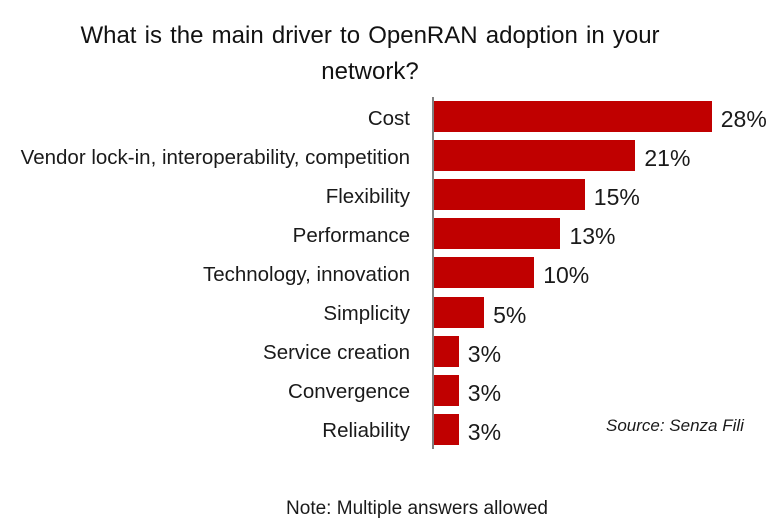 This screenshot has height=525, width=768. What do you see at coordinates (417, 508) in the screenshot?
I see `footnote: Note: Multiple answers allowed` at bounding box center [417, 508].